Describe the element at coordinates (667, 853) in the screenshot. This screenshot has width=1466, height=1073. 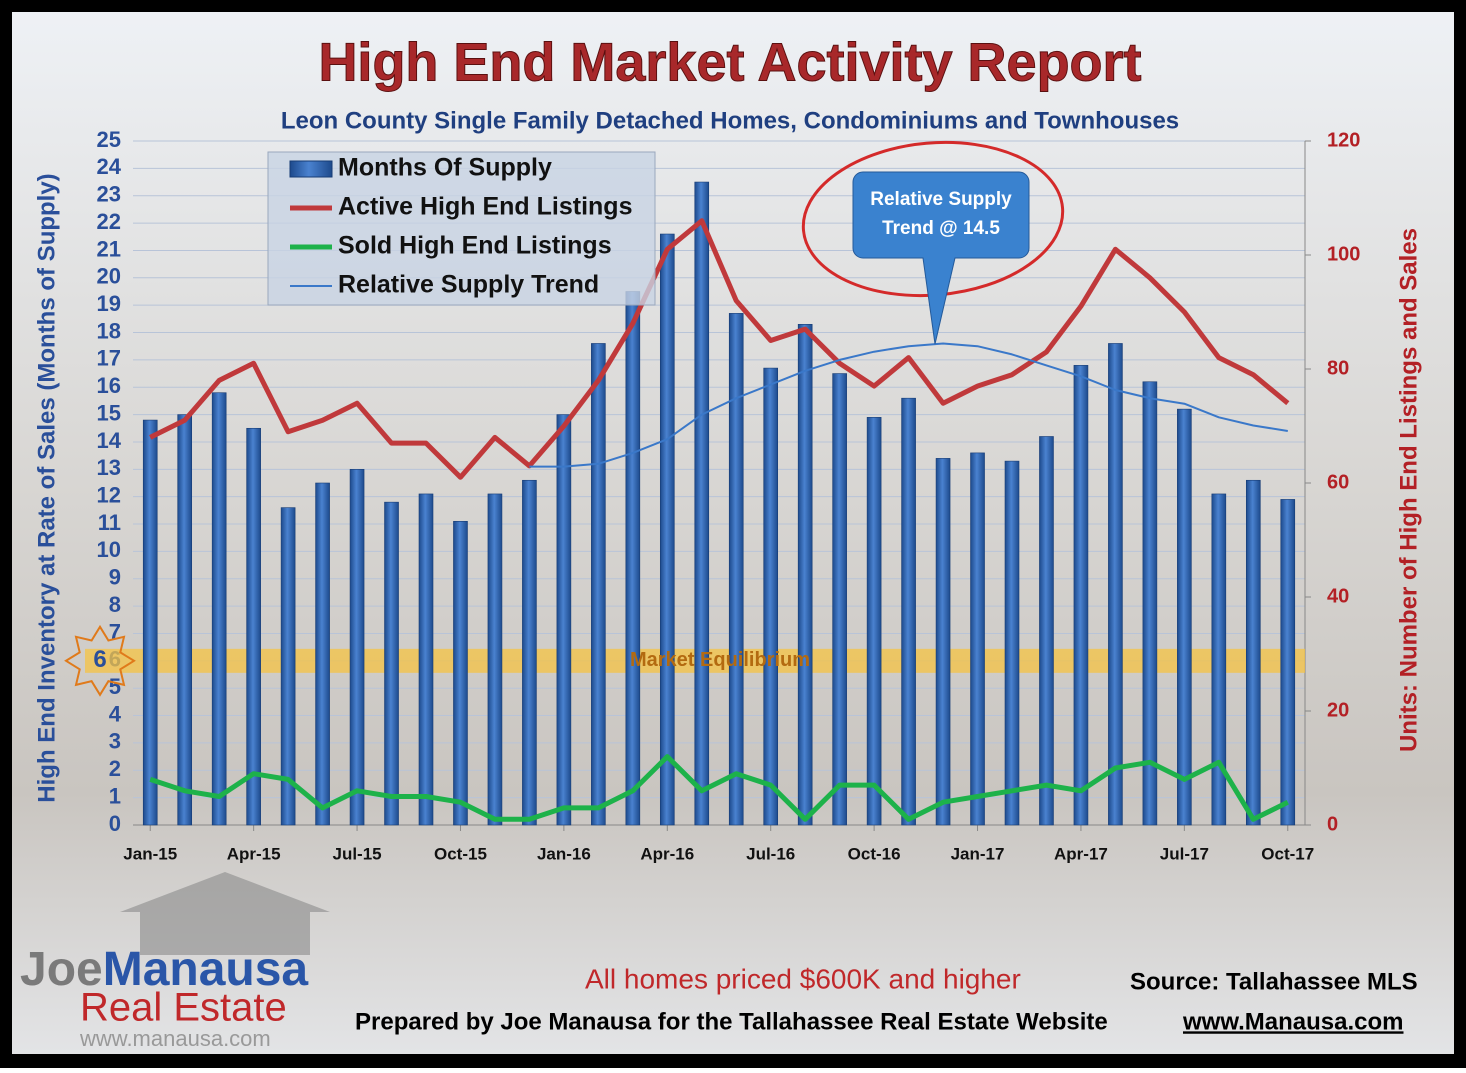
I see `x-tick-label: Apr-16` at that location.